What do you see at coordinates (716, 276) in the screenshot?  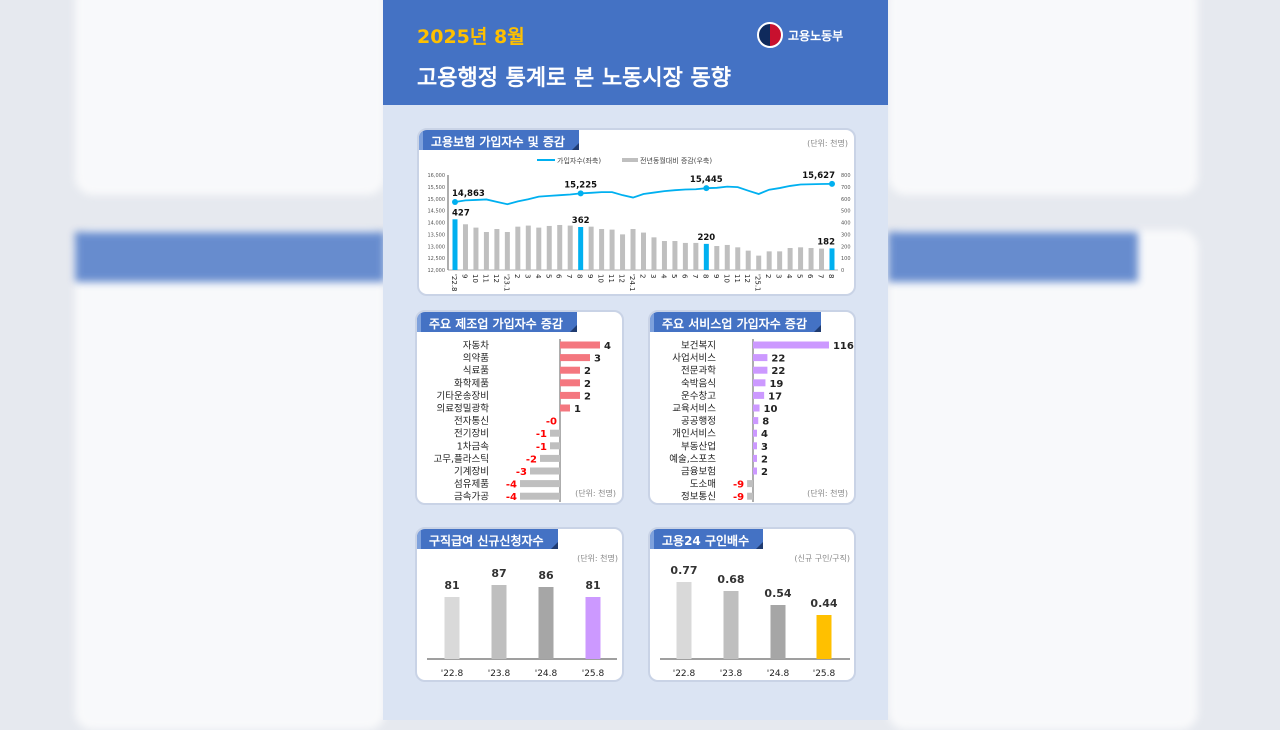 I see `x-tick: 9` at bounding box center [716, 276].